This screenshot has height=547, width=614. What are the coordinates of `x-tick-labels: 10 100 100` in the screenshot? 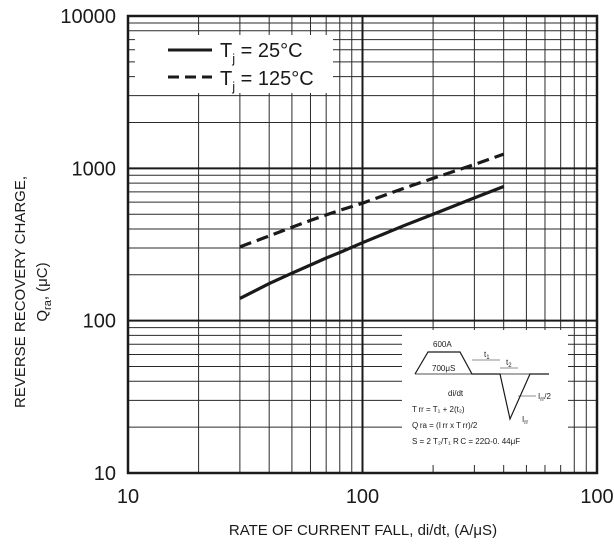 It's located at (365, 497).